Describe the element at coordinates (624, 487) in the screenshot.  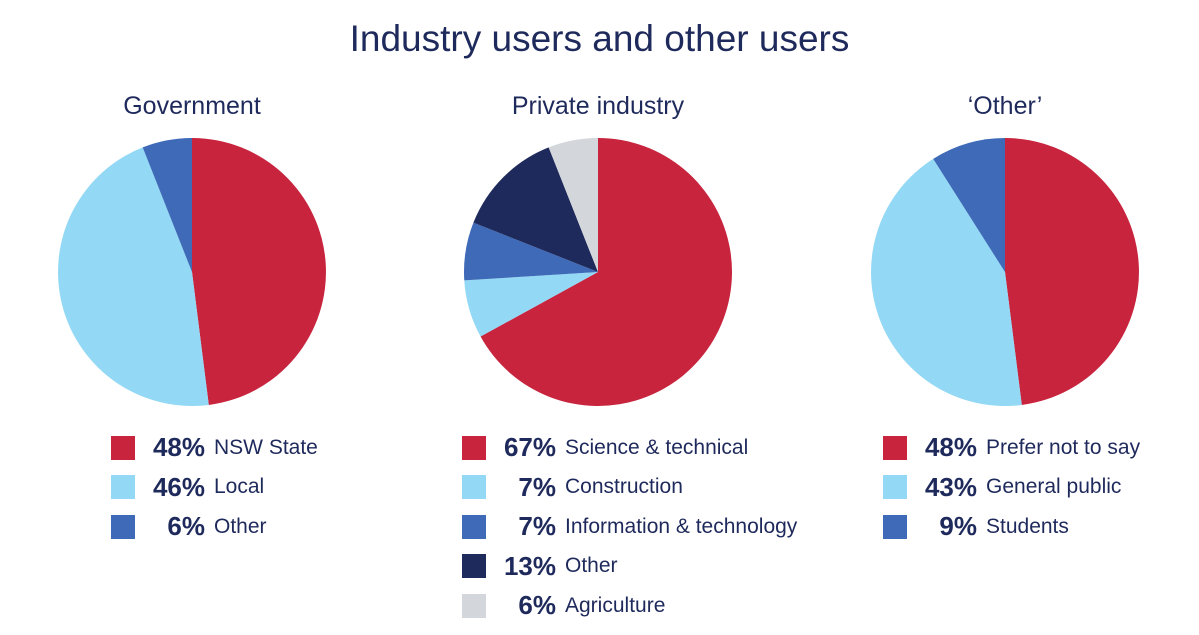
I see `legend-label: Construction` at that location.